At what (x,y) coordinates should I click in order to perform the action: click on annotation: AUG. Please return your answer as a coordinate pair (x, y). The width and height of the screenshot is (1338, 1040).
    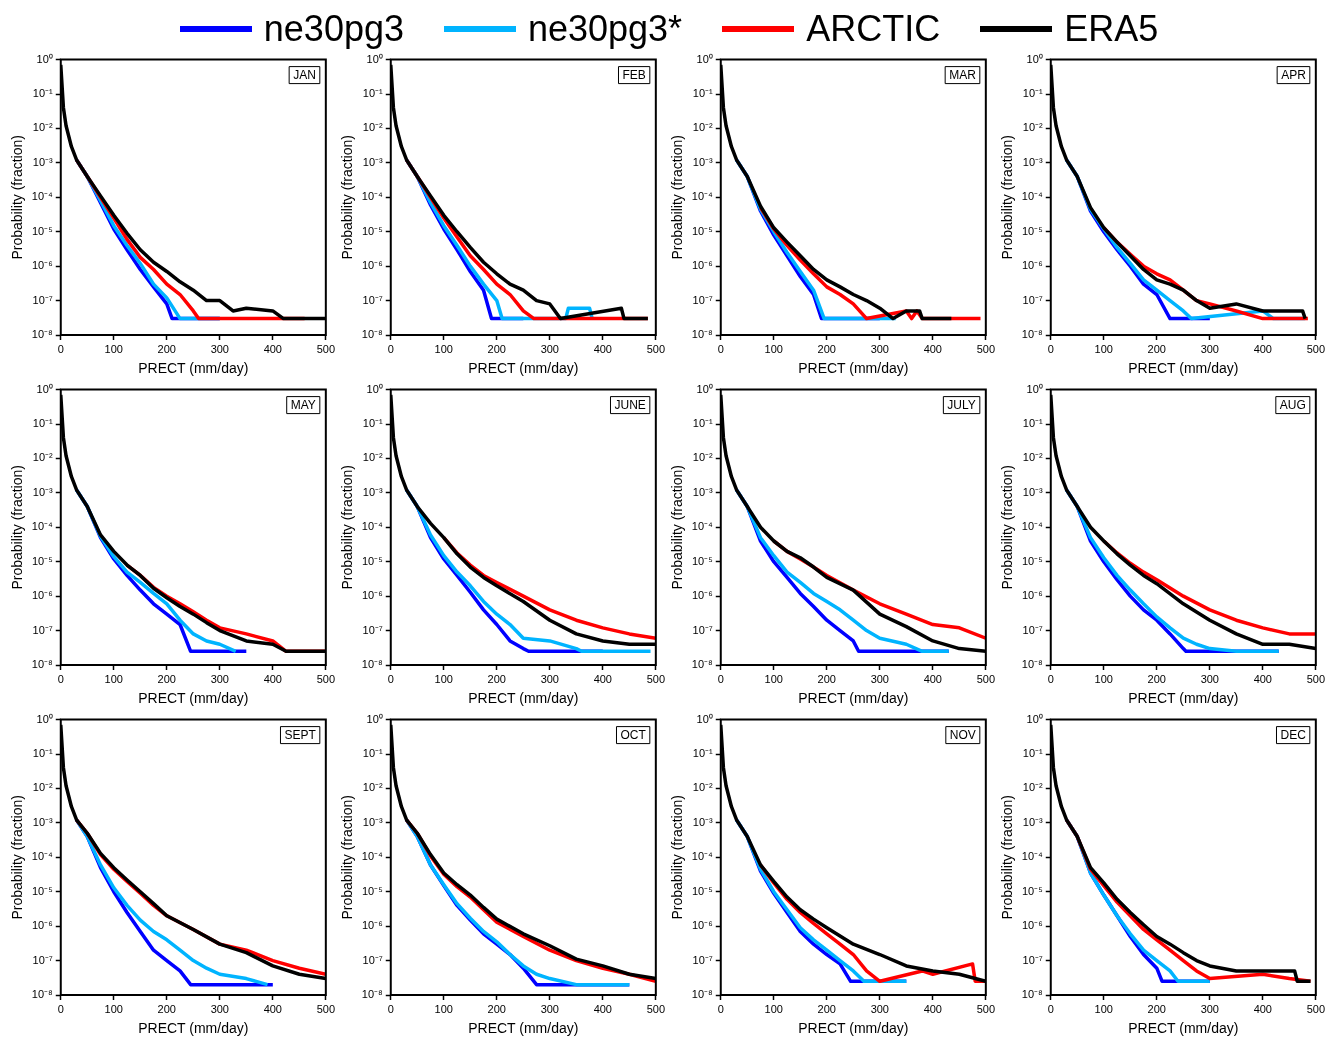
    Looking at the image, I should click on (1292, 404).